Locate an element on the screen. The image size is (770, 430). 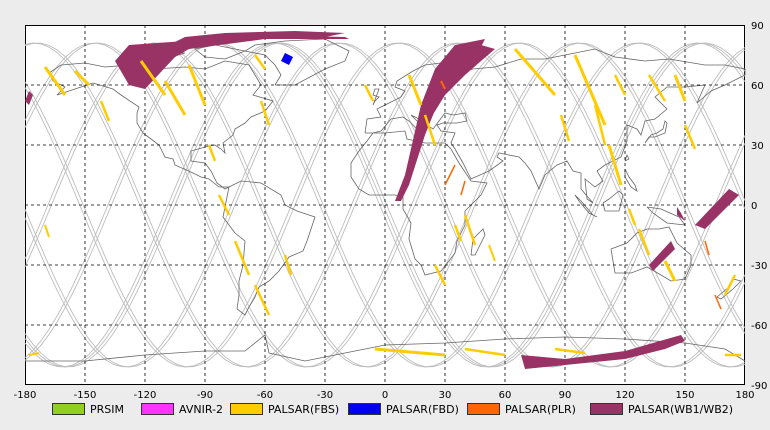
legend-label: PALSAR(FBS) is located at coordinates (304, 409).